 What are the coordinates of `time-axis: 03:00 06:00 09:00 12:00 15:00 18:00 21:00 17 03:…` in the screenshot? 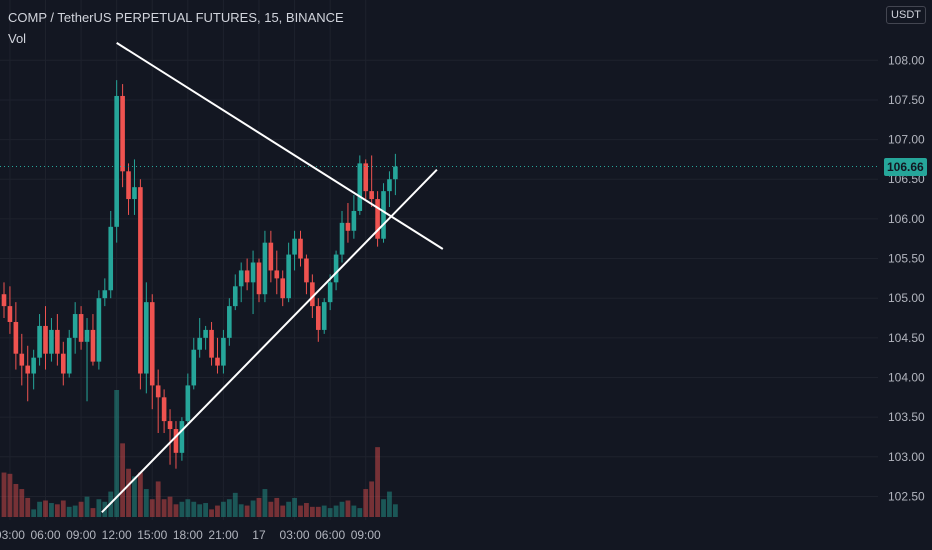 It's located at (190, 535).